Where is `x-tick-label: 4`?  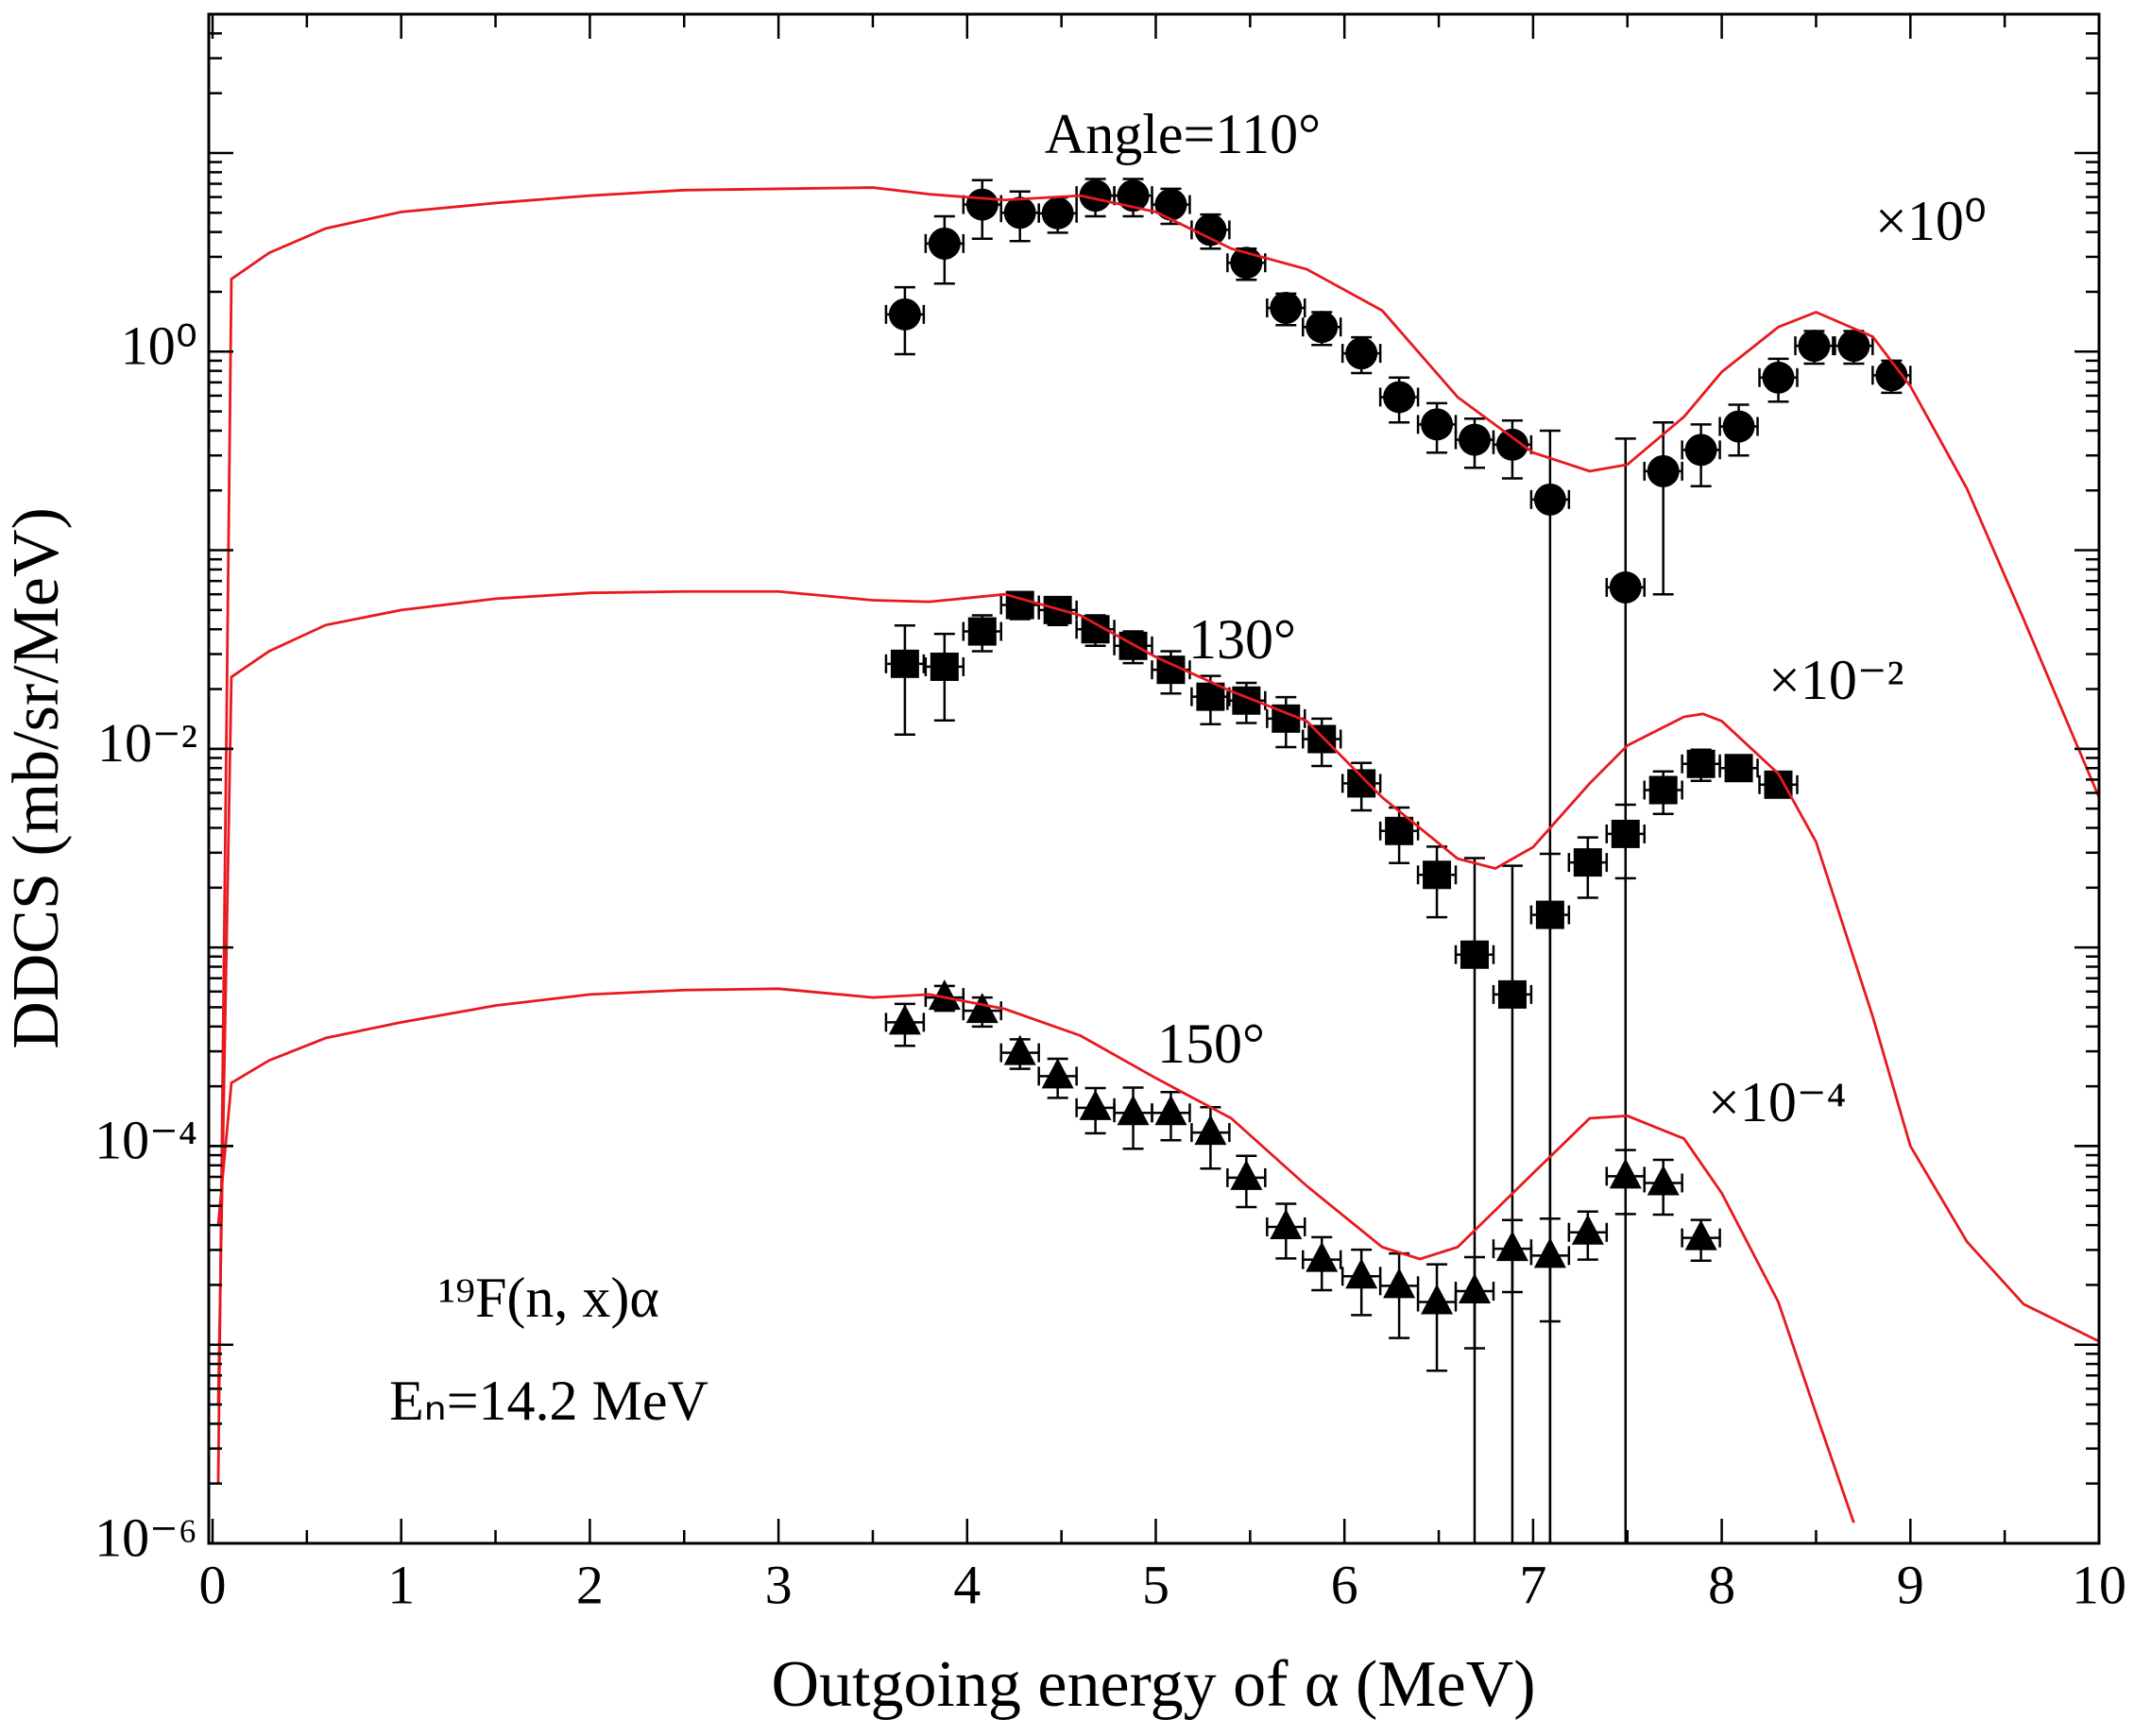
x-tick-label: 4 is located at coordinates (967, 1584).